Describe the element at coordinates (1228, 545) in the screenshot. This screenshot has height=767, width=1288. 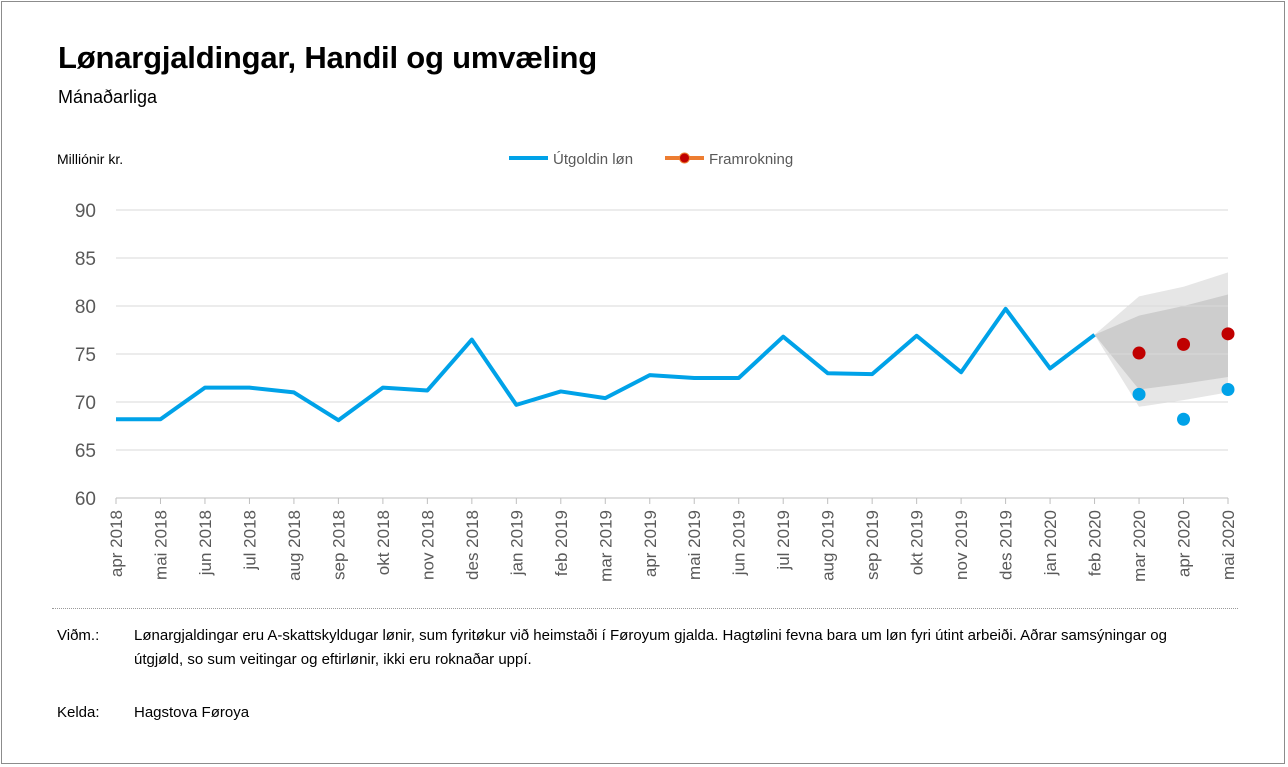
I see `x-tick-label: mai 2020` at that location.